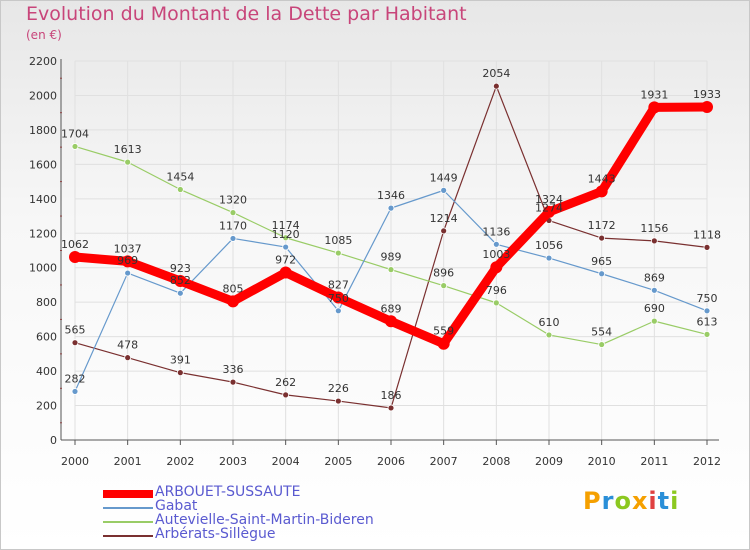 The image size is (750, 550). What do you see at coordinates (43, 95) in the screenshot?
I see `y-tick-label: 2000` at bounding box center [43, 95].